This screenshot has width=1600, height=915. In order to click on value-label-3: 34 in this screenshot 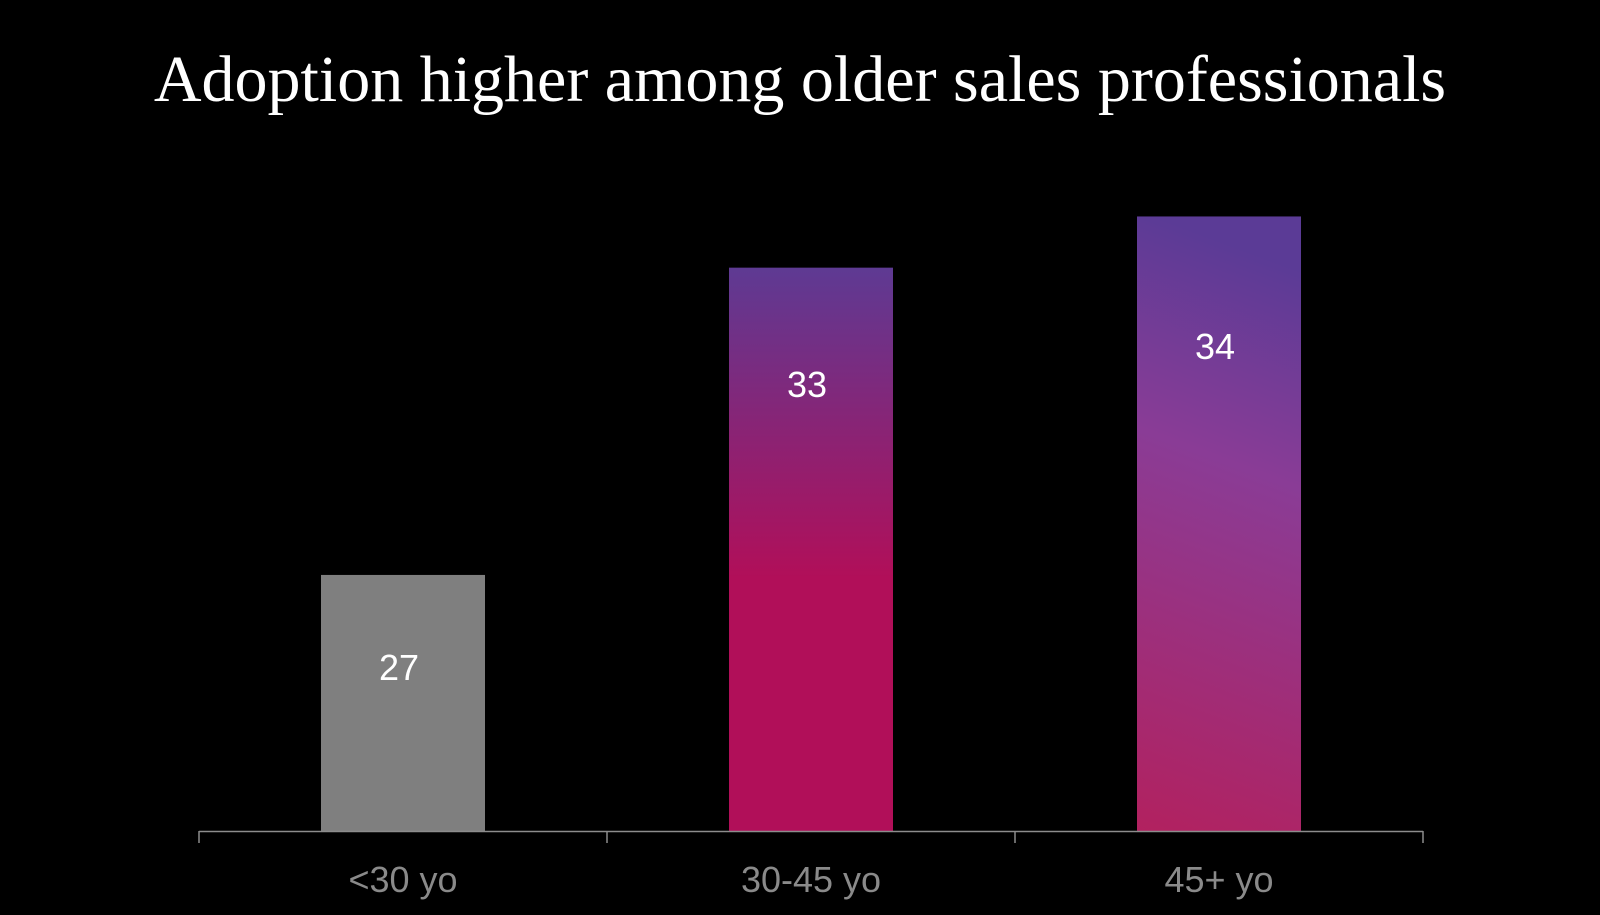, I will do `click(1215, 346)`.